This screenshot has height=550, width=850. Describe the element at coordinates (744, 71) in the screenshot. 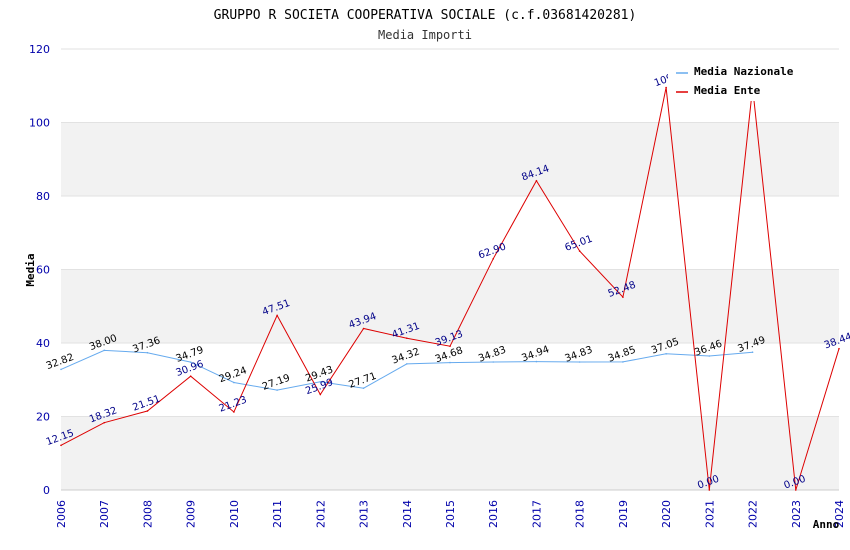

I see `legend-label-media-nazionale: Media Nazionale` at that location.